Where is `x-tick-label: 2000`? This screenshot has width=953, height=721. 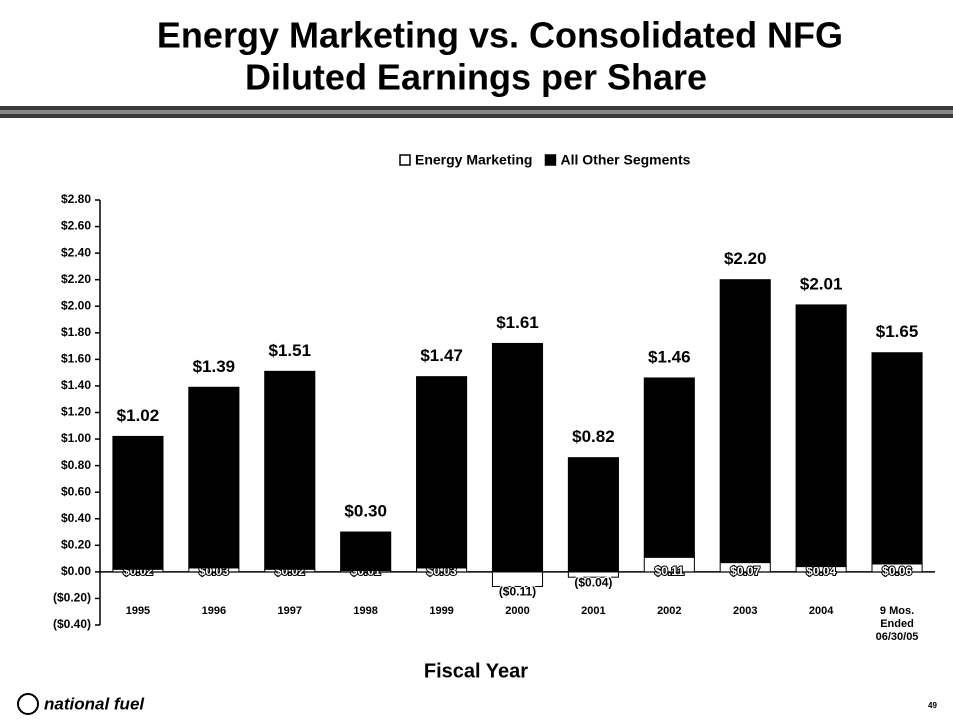
x-tick-label: 2000 is located at coordinates (517, 611).